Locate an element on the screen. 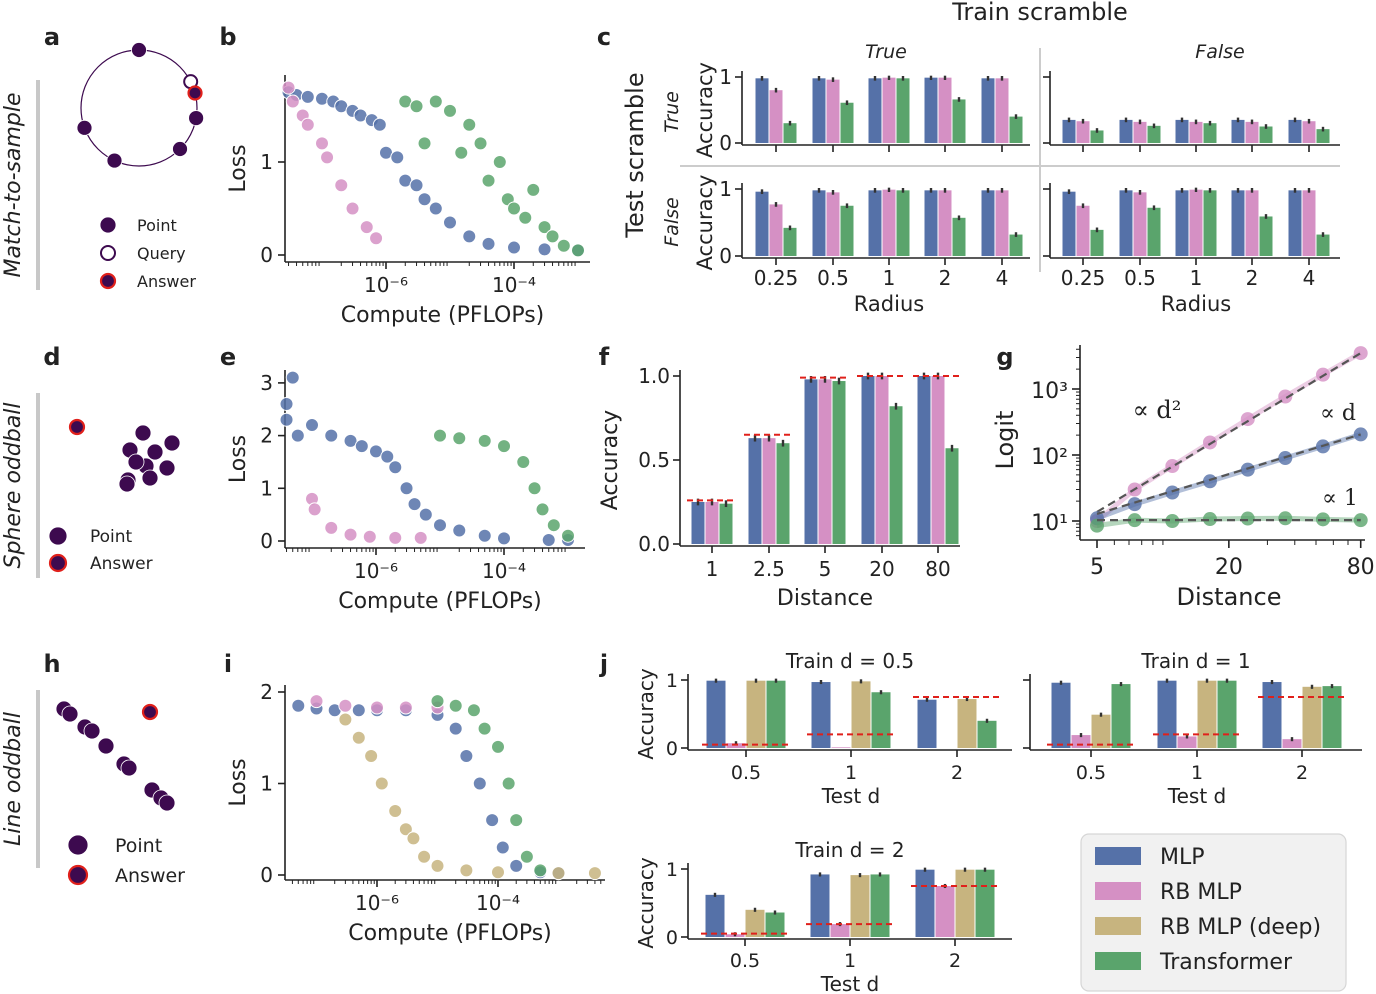 The width and height of the screenshot is (1376, 994). y-tick-label: 1.0 is located at coordinates (654, 376).